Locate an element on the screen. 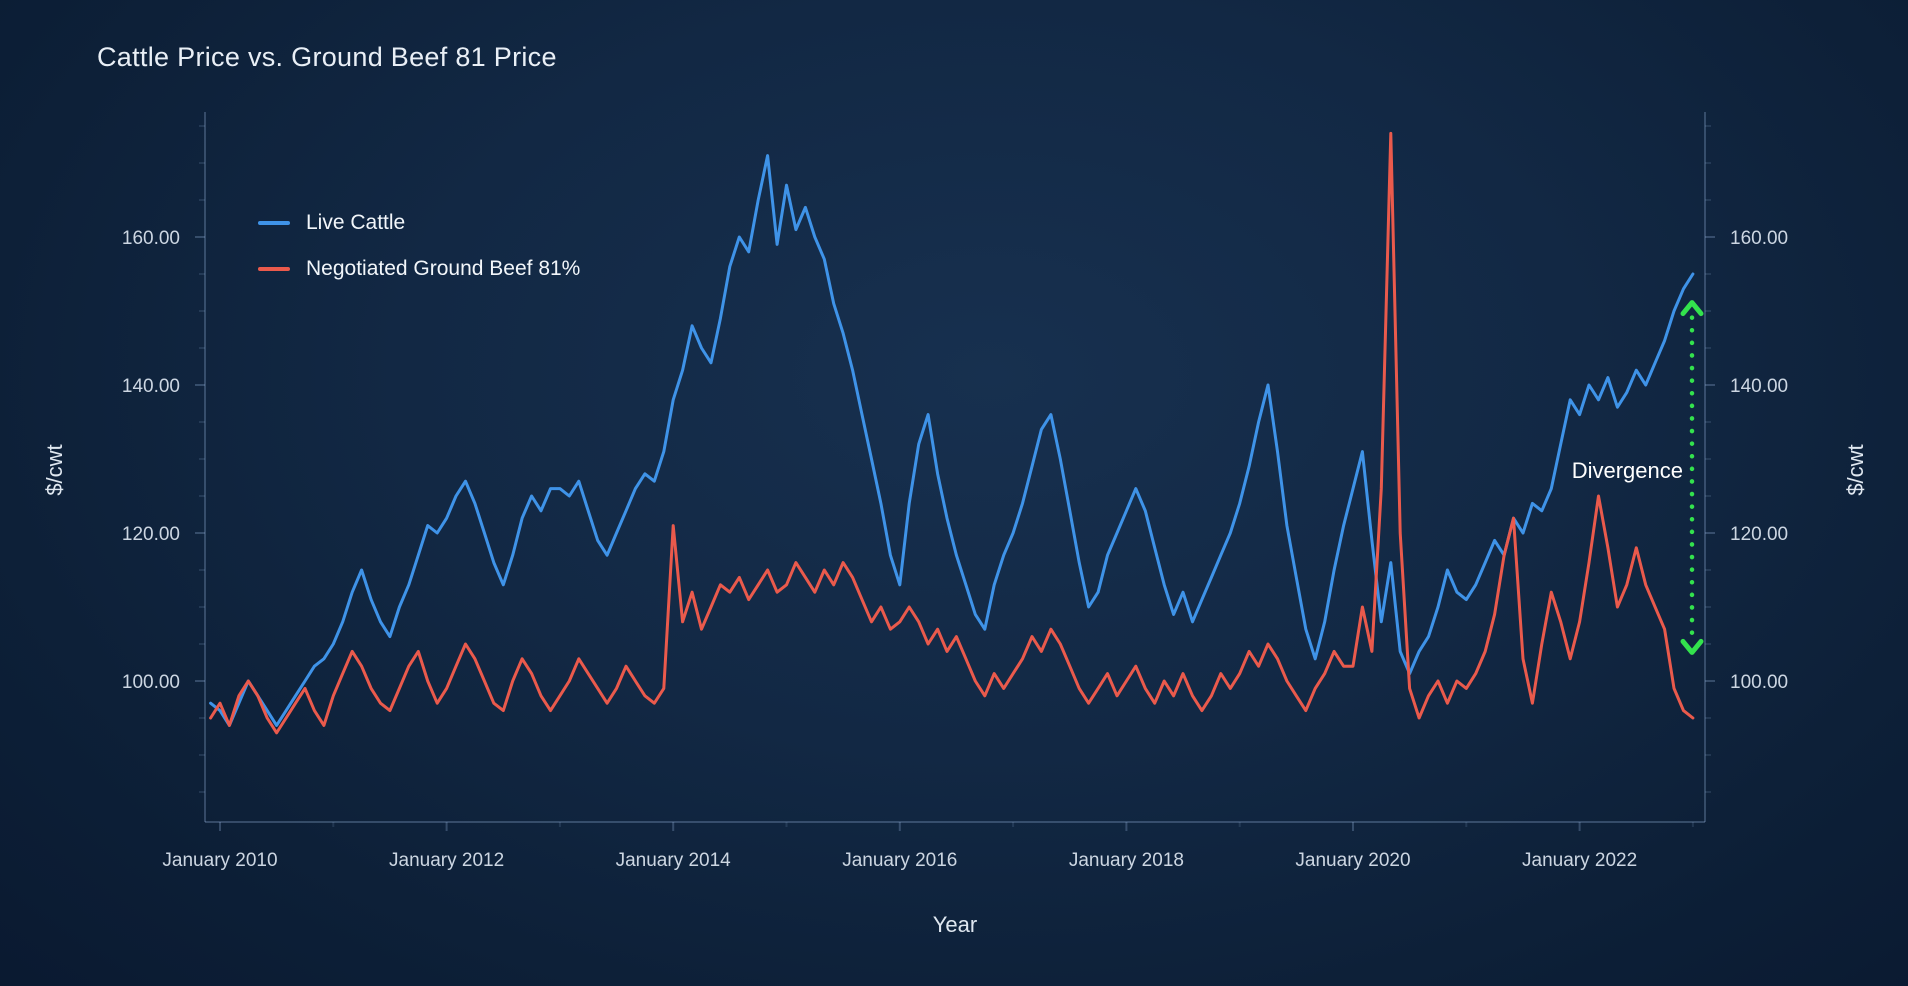  y-tick-label-right: 120.00 is located at coordinates (1759, 534).